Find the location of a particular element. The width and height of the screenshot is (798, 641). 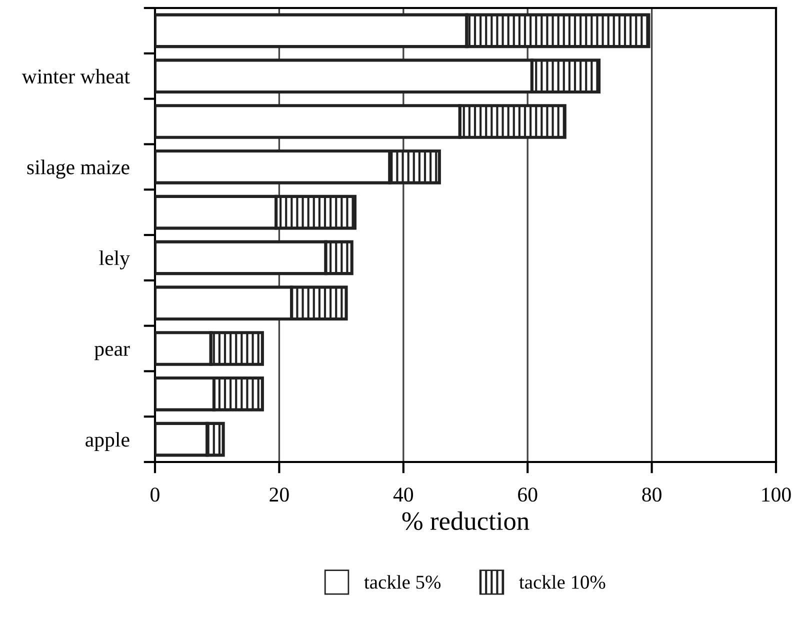

y-tick-label: pear is located at coordinates (112, 353).